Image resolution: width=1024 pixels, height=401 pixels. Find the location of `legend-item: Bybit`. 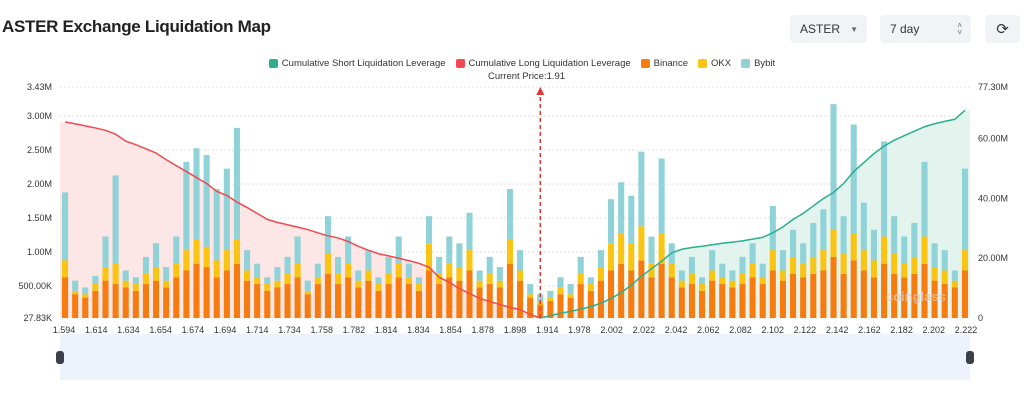

legend-item: Bybit is located at coordinates (758, 63).